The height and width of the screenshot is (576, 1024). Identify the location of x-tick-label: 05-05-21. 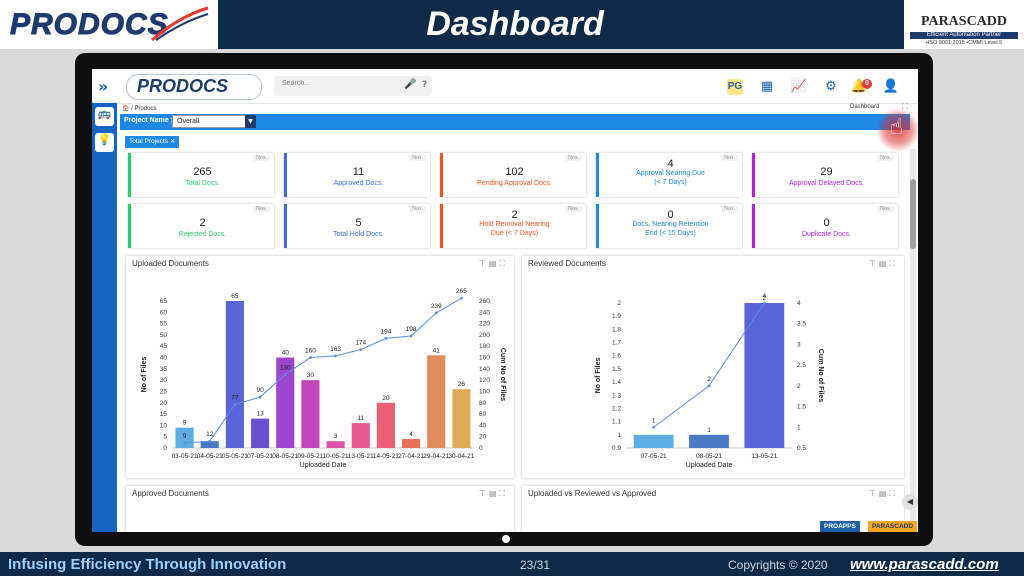
(235, 456).